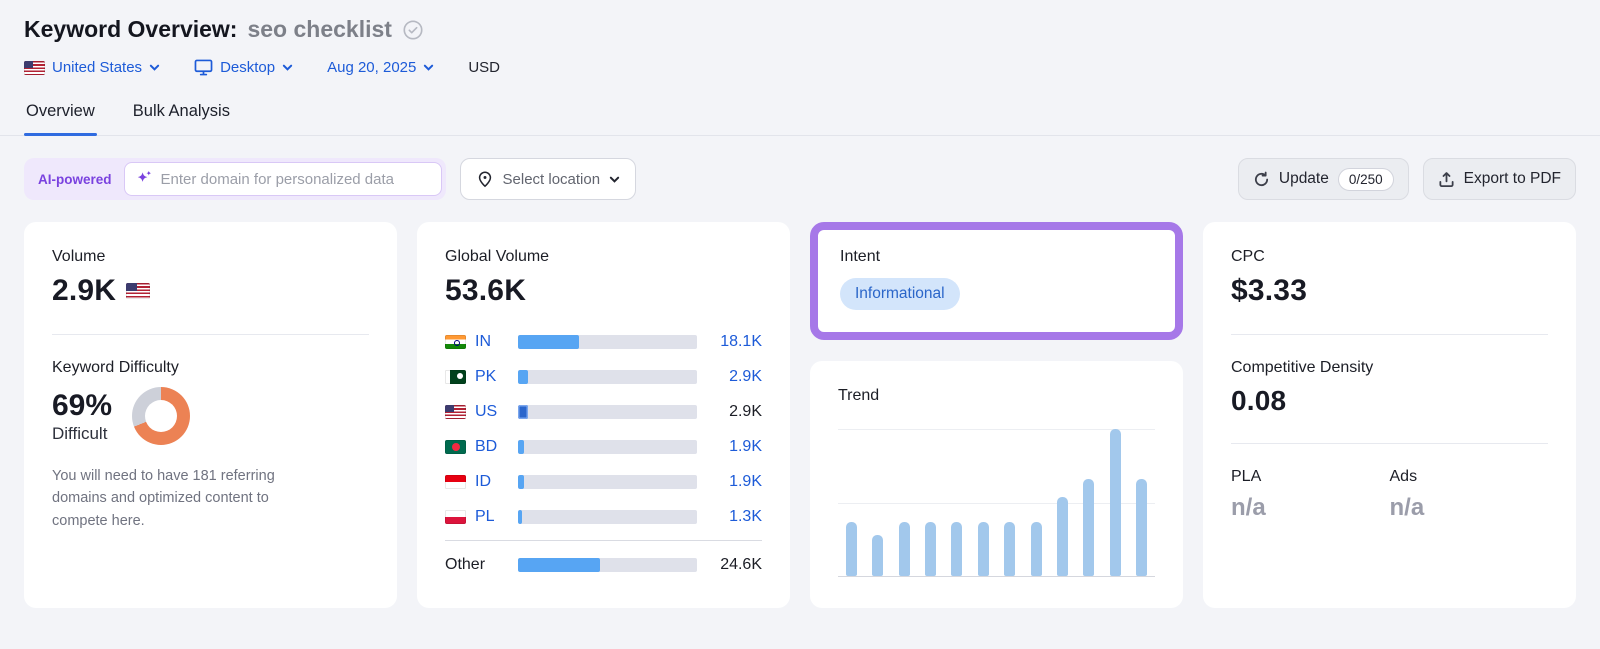  What do you see at coordinates (1407, 507) in the screenshot?
I see `ads-value: n/a` at bounding box center [1407, 507].